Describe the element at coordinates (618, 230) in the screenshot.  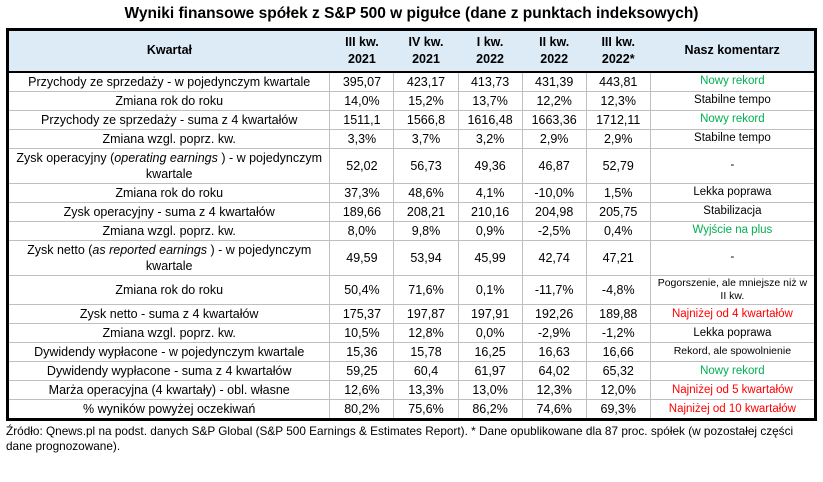
I see `value-cell: 0,4%` at that location.